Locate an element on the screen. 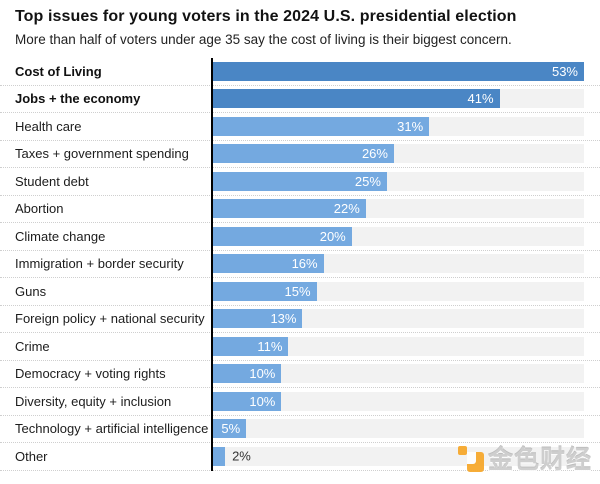  chart-row: Health care 31% is located at coordinates (300, 127).